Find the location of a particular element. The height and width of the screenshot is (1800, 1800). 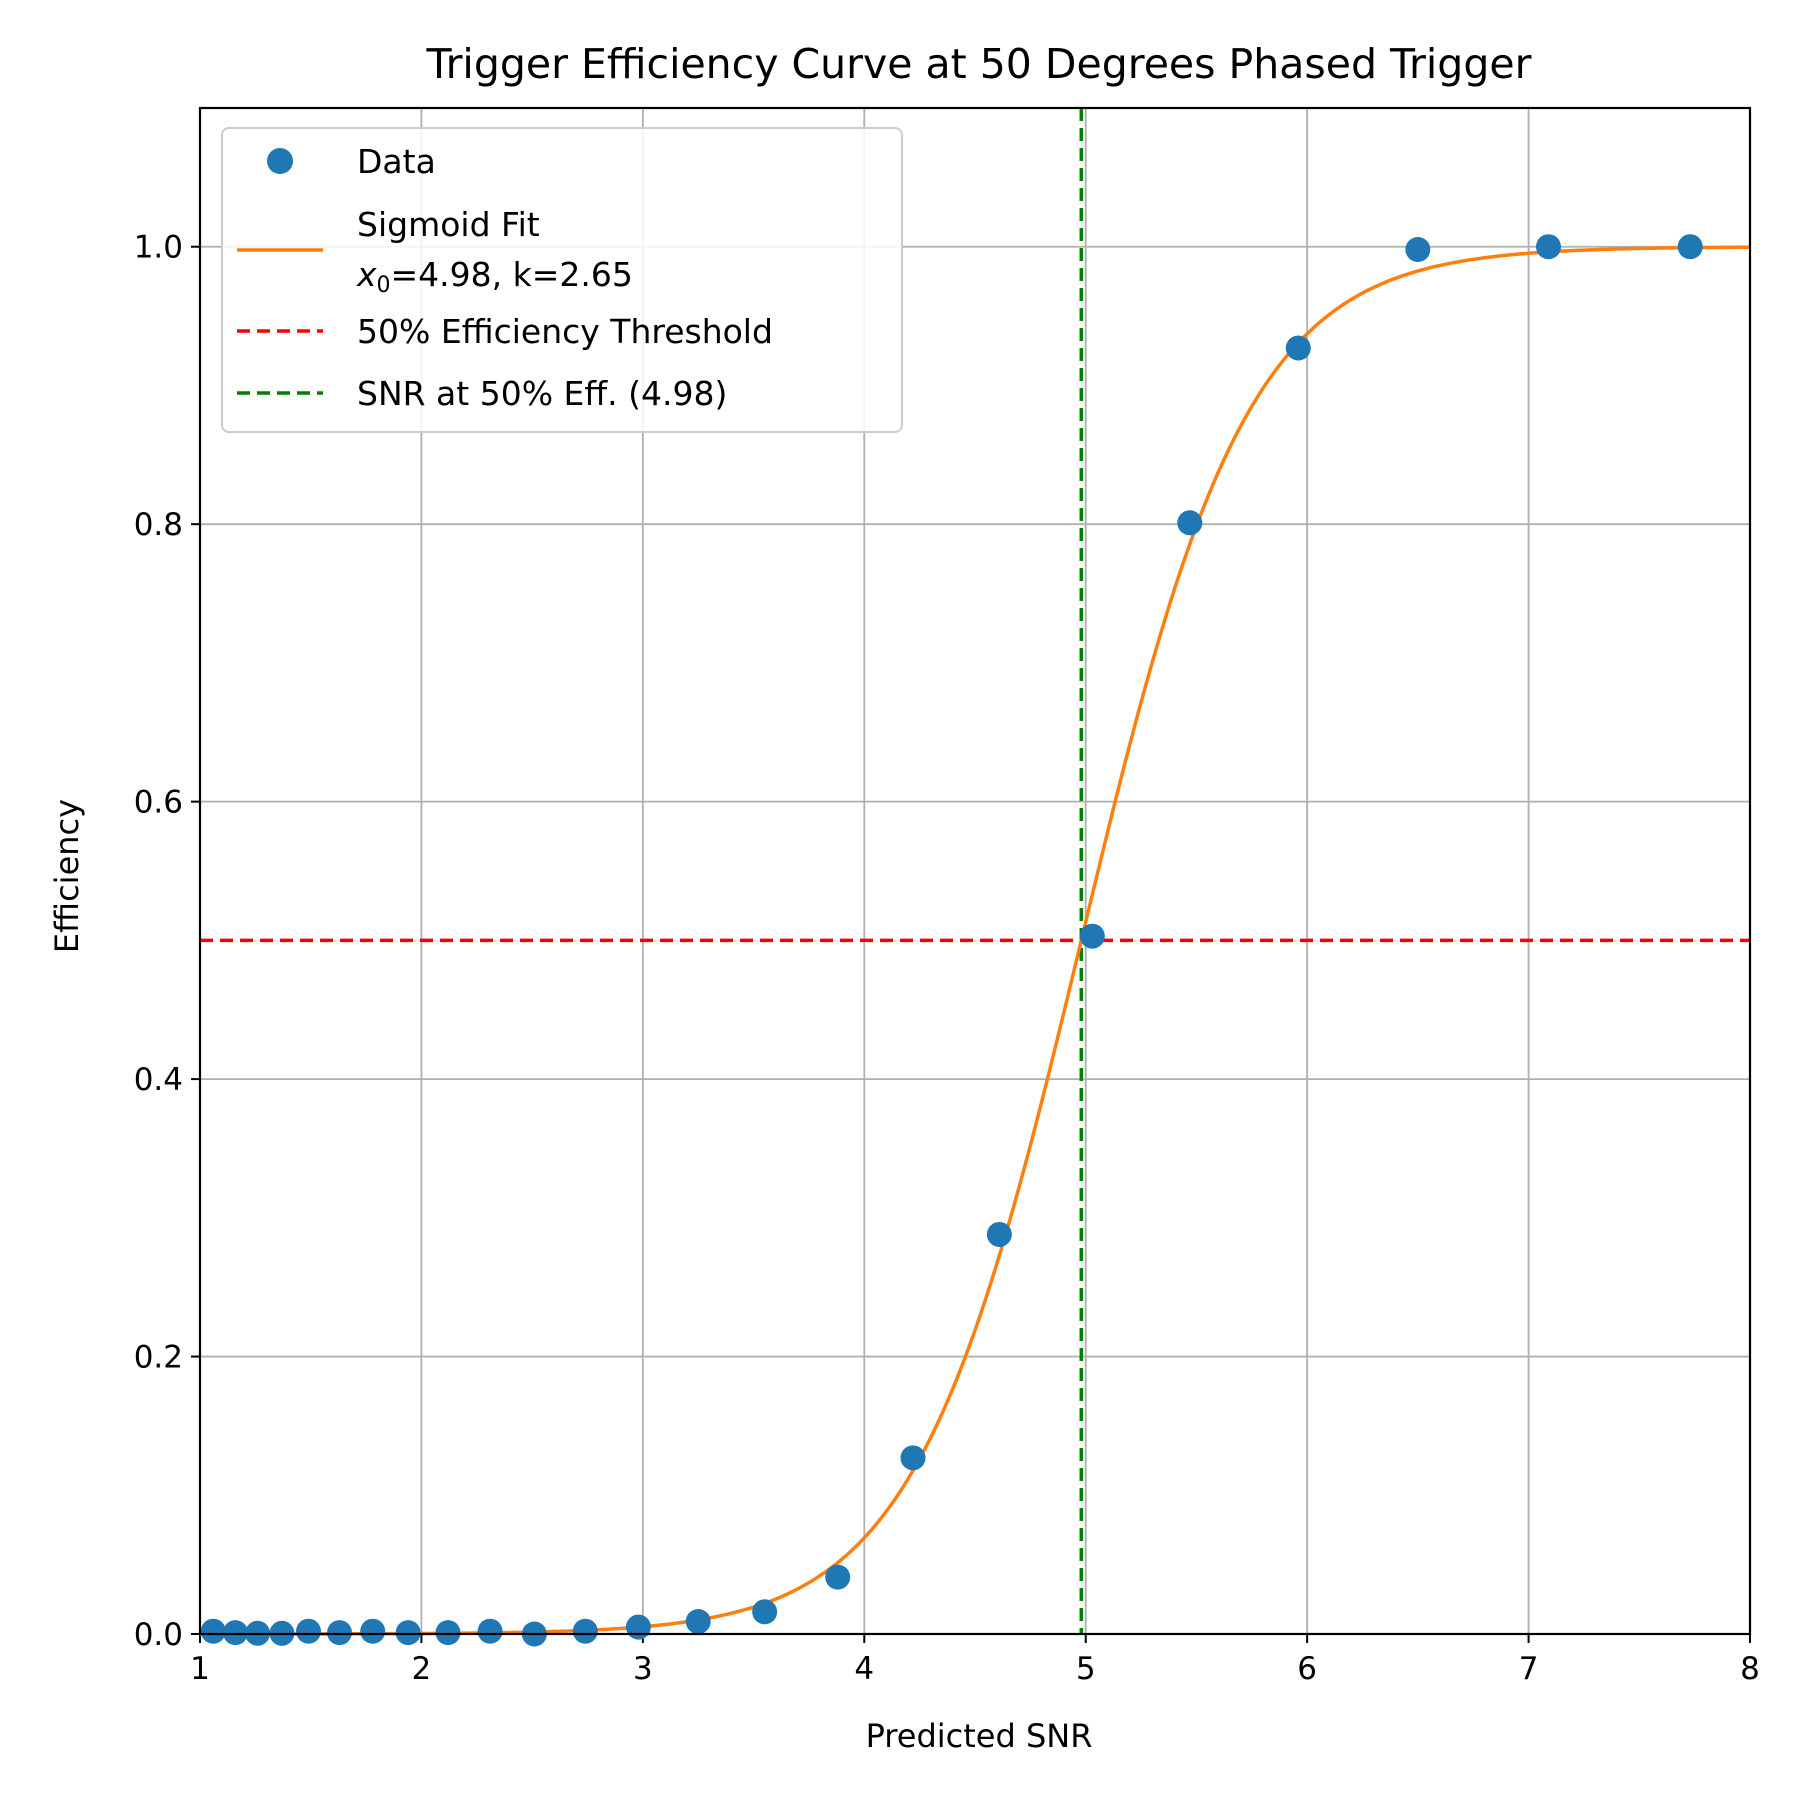

x-tick-label: 7 is located at coordinates (1529, 1669).